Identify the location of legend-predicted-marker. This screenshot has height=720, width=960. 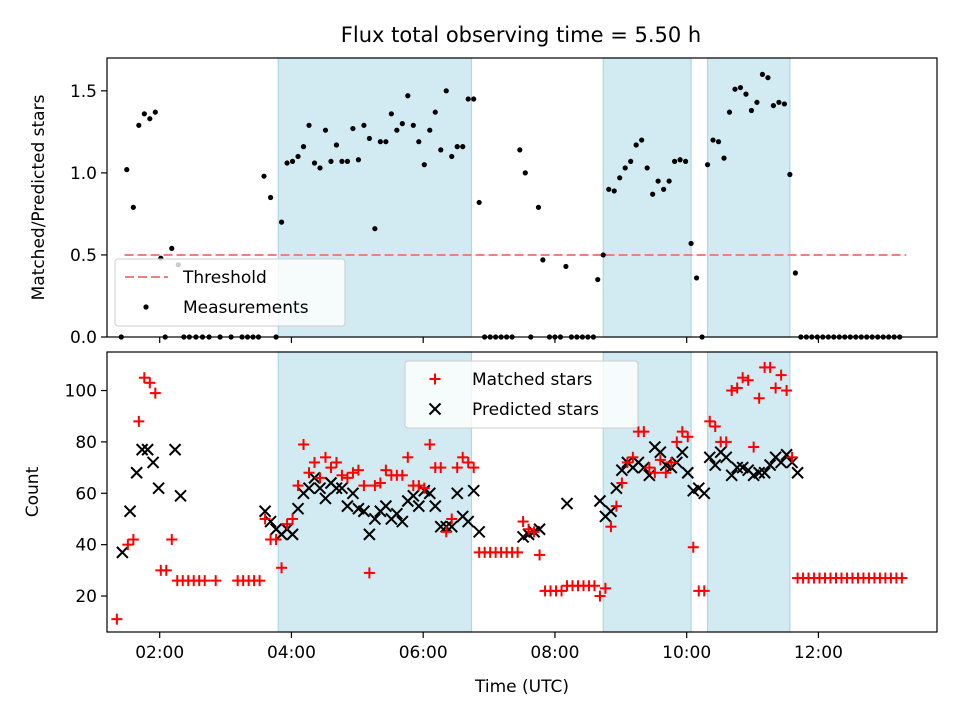
(435, 409).